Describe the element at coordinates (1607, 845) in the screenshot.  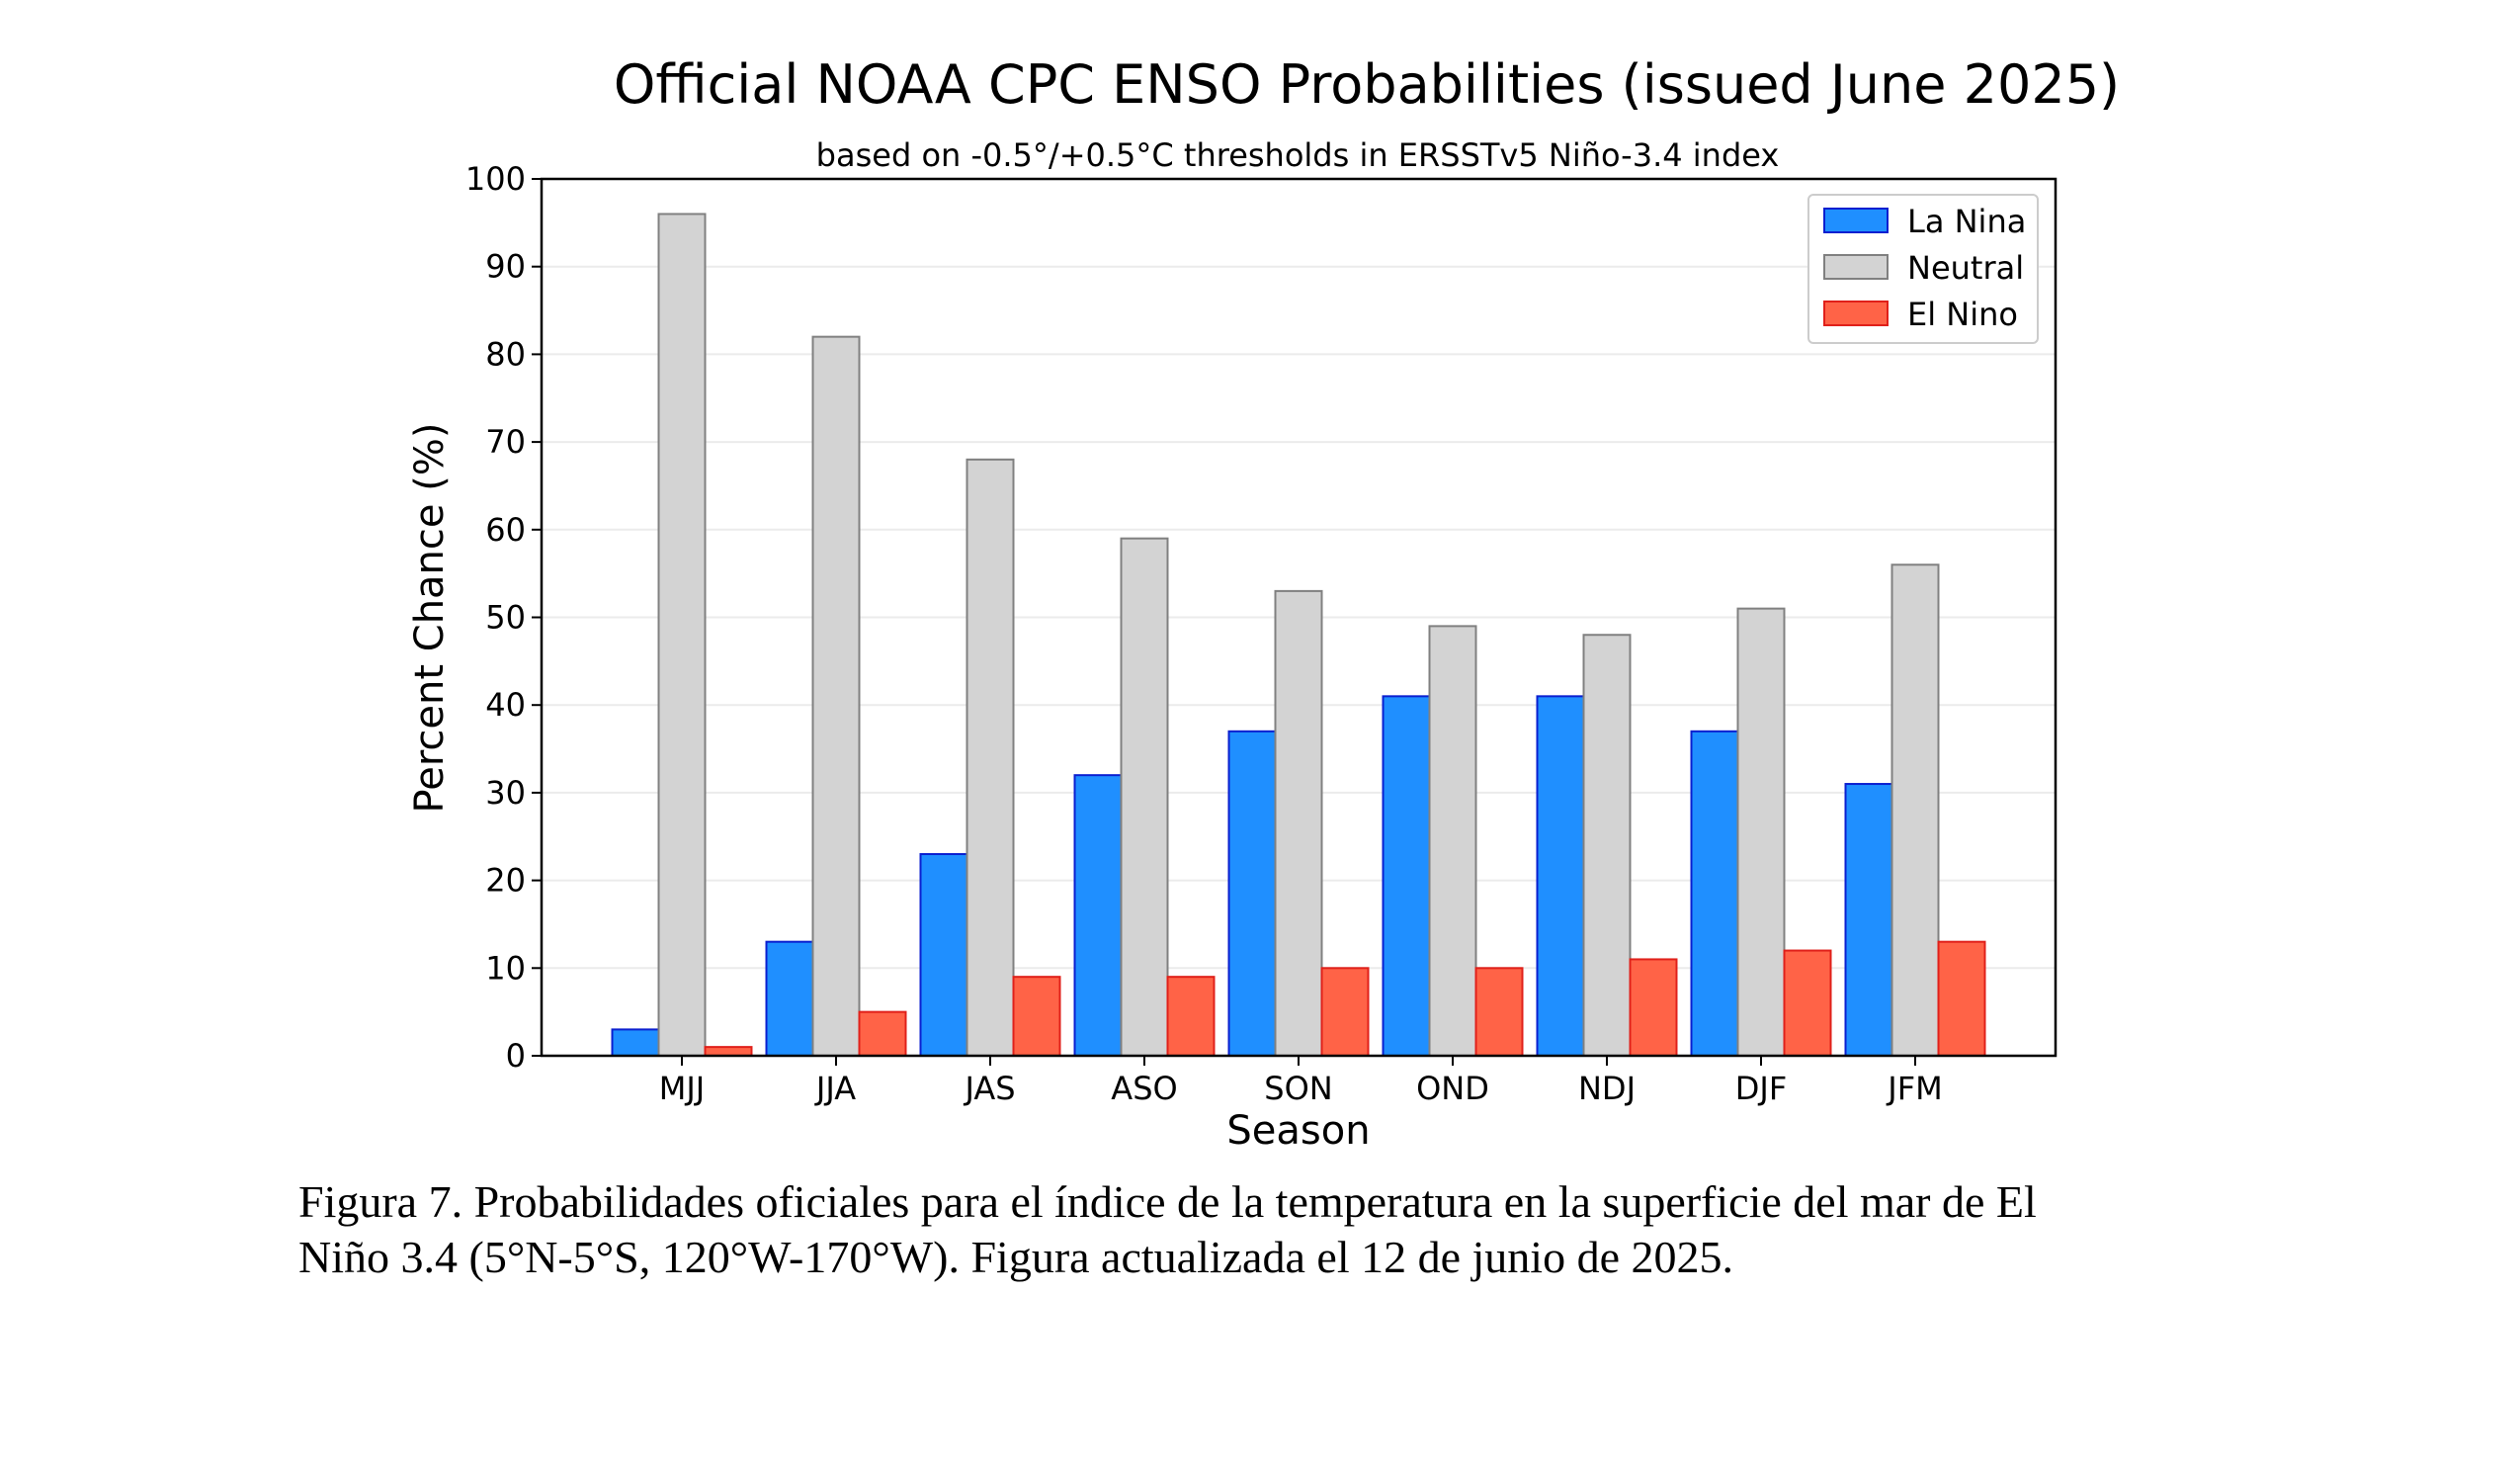
I see `bar-neutral-ndj` at that location.